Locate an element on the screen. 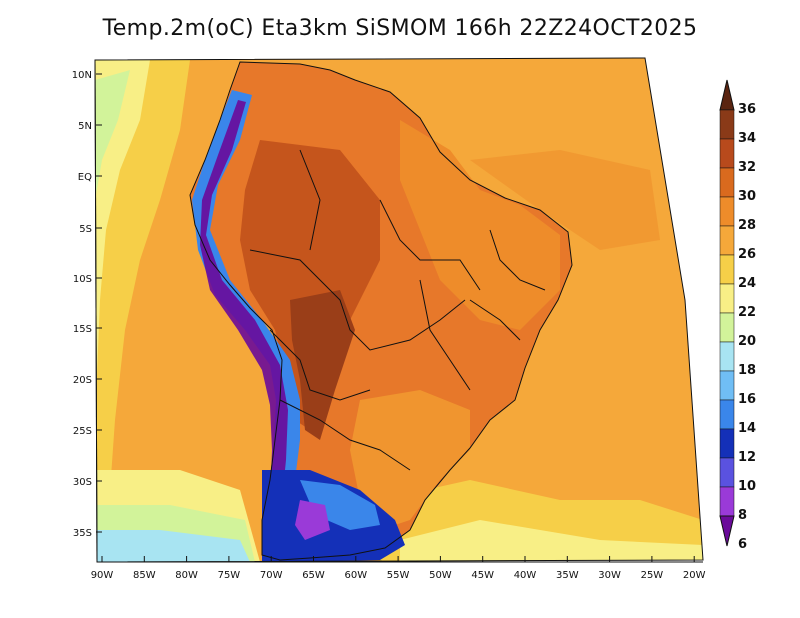  colorbar-label: 26 is located at coordinates (747, 254).